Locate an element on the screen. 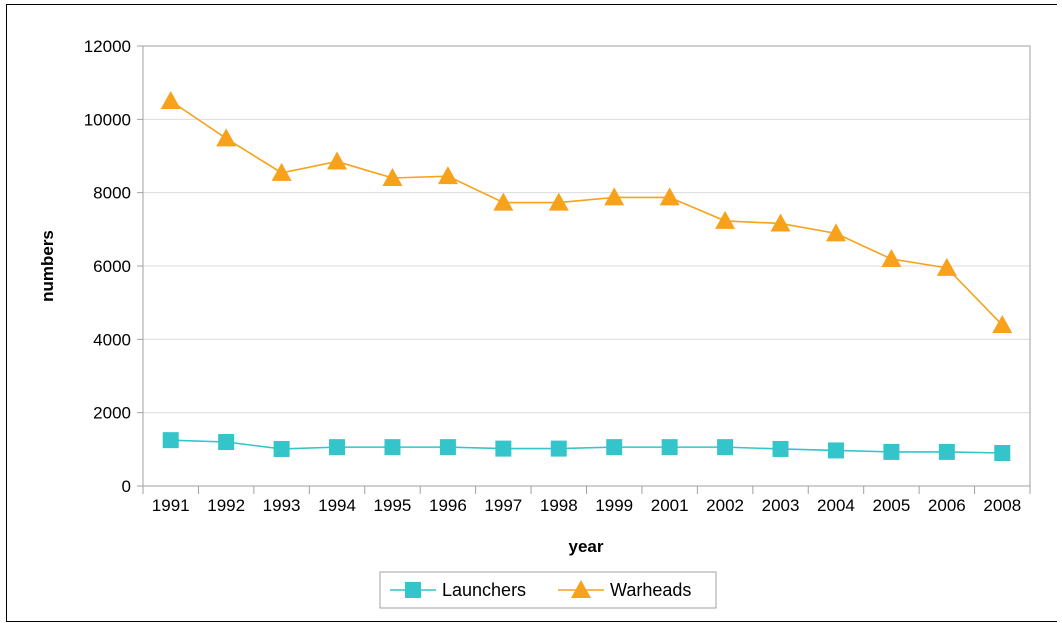 Image resolution: width=1062 pixels, height=623 pixels. y-tick-label: 6000 is located at coordinates (112, 266).